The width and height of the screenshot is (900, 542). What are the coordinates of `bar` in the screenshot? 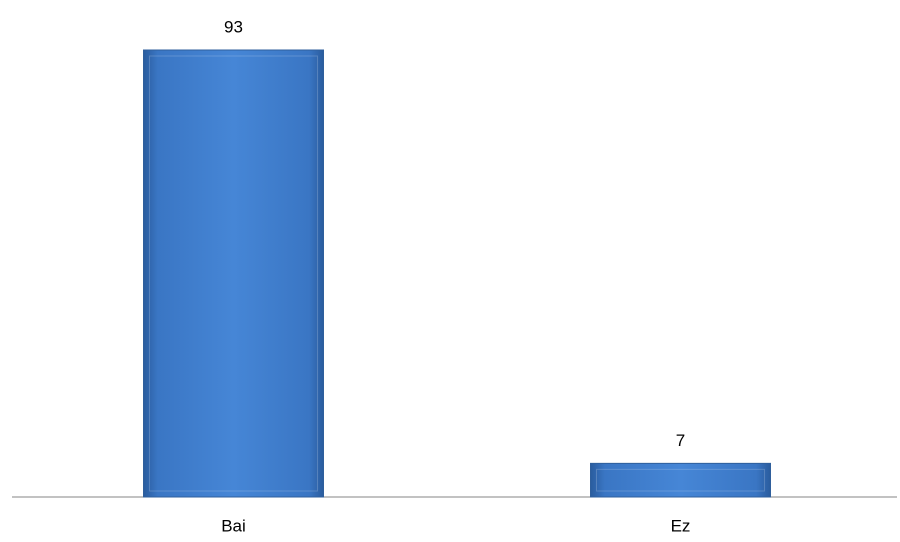 It's located at (680, 480).